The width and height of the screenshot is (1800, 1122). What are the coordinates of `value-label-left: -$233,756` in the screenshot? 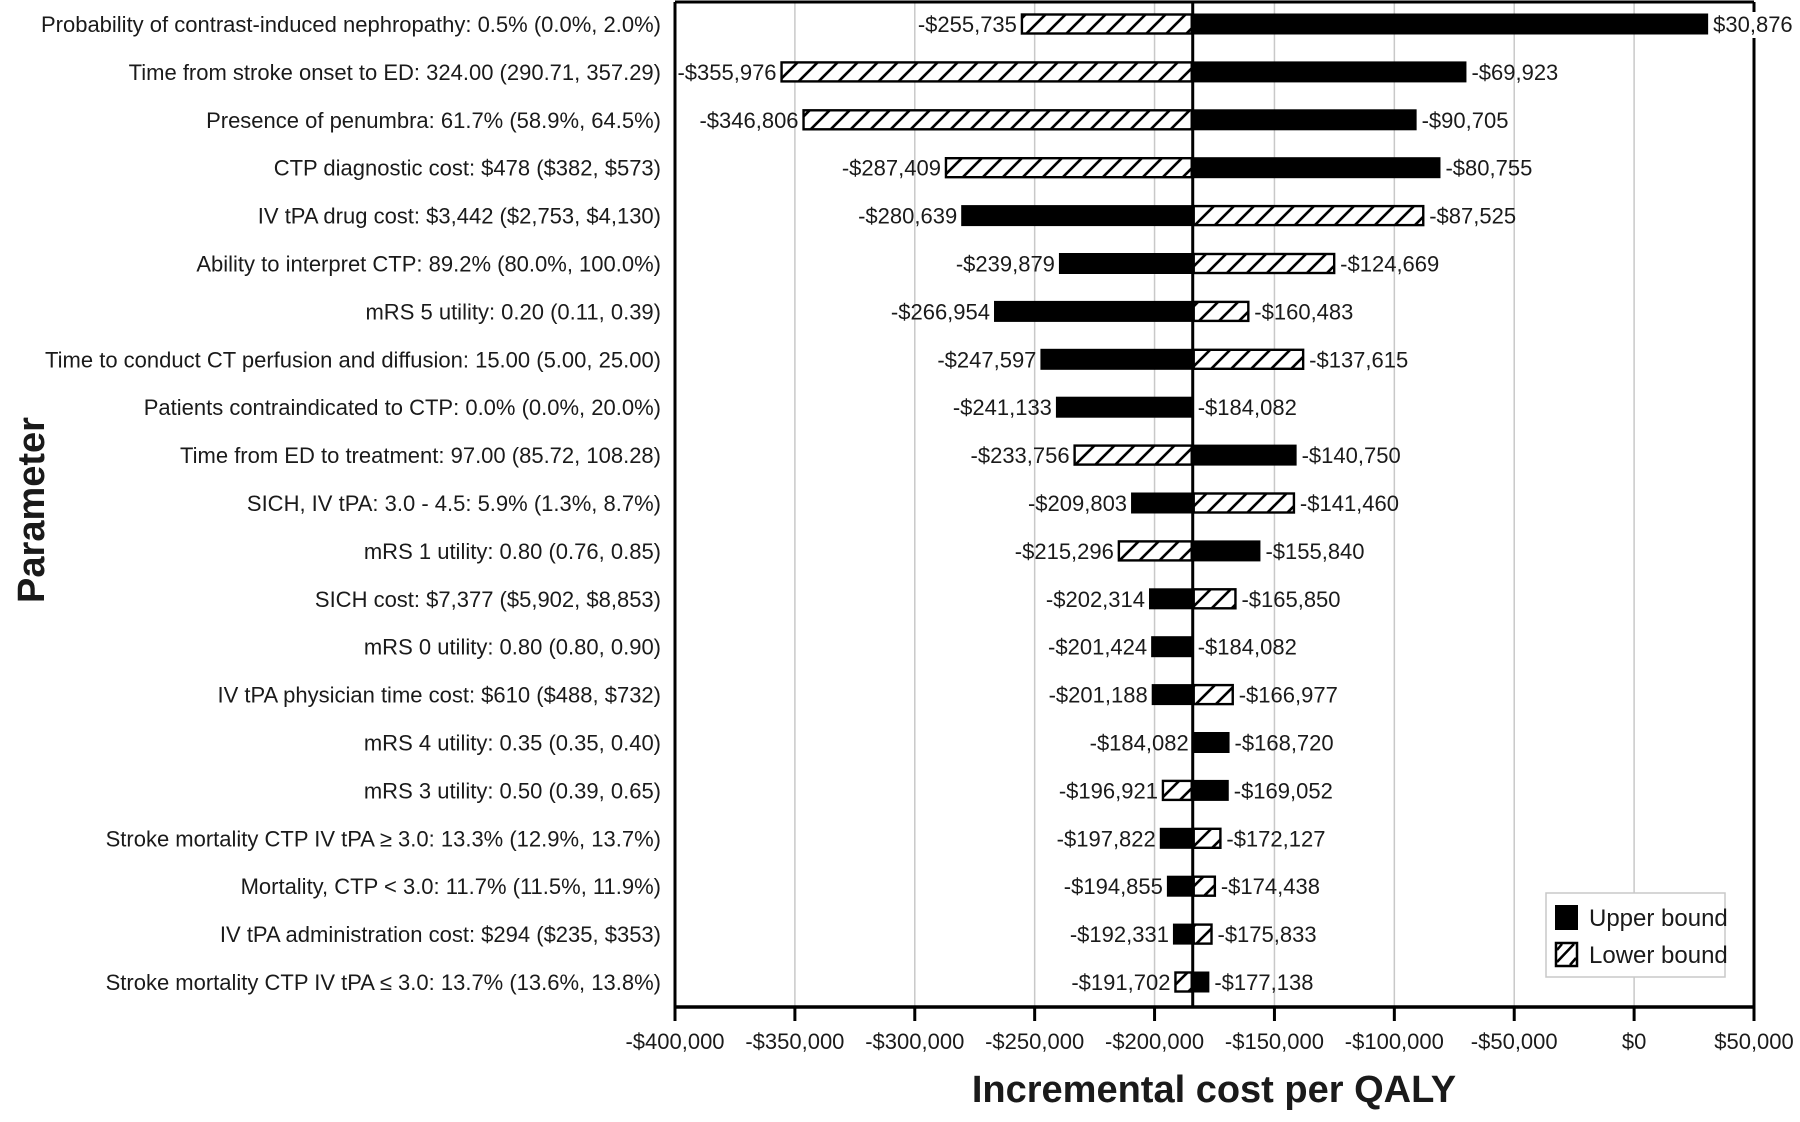 It's located at (1020, 455).